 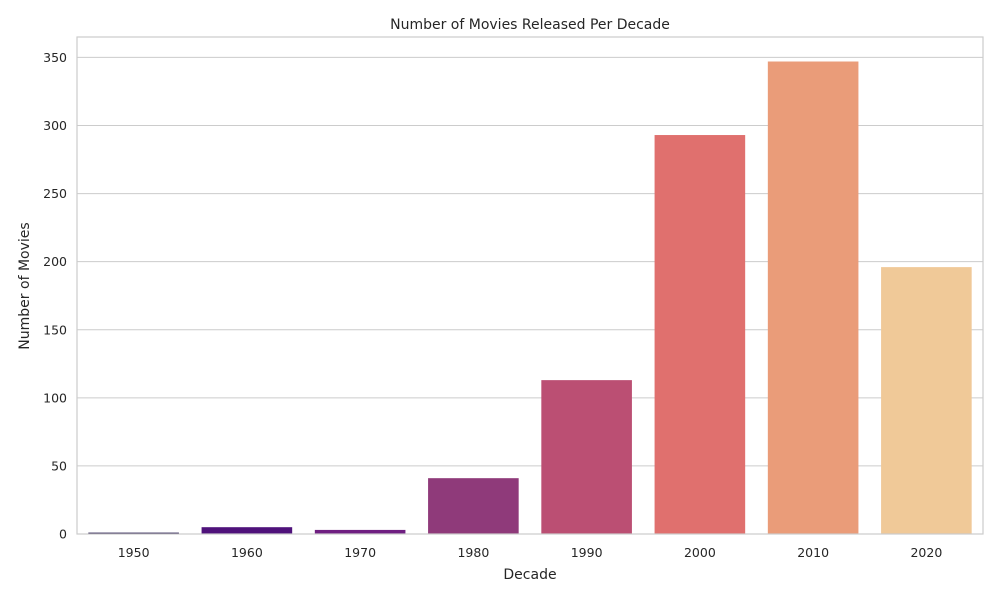 What do you see at coordinates (529, 575) in the screenshot?
I see `x-axis-label: Decade` at bounding box center [529, 575].